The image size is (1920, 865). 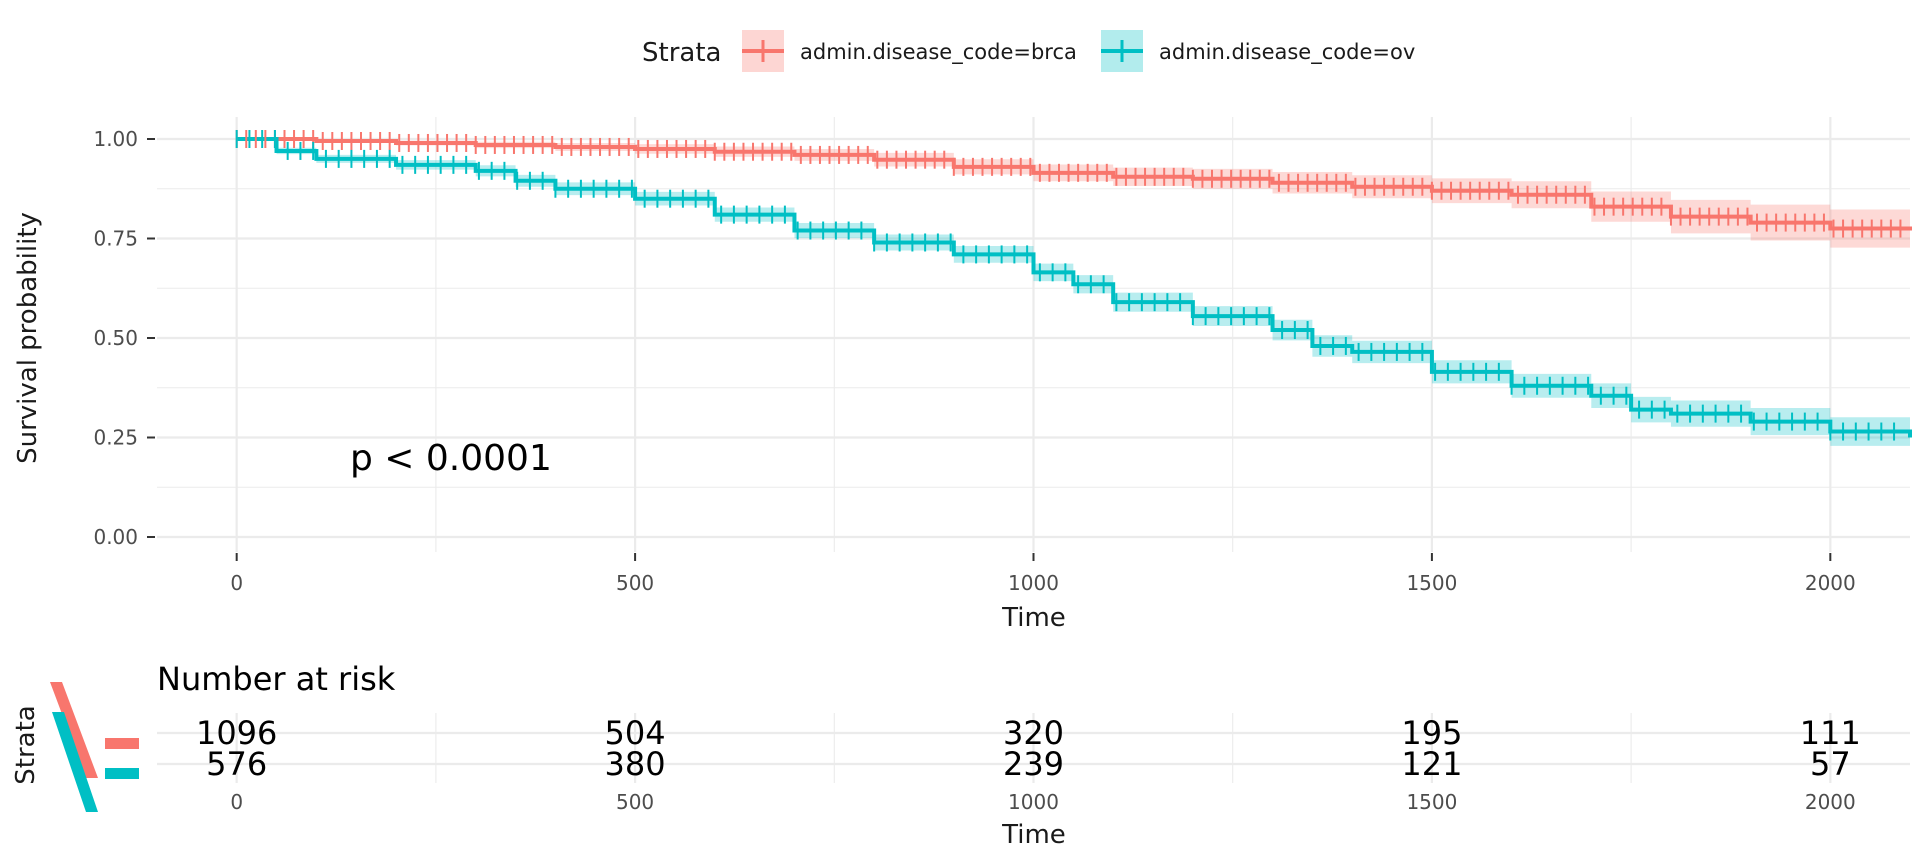 What do you see at coordinates (26, 744) in the screenshot?
I see `risk-table-y-title: Strata` at bounding box center [26, 744].